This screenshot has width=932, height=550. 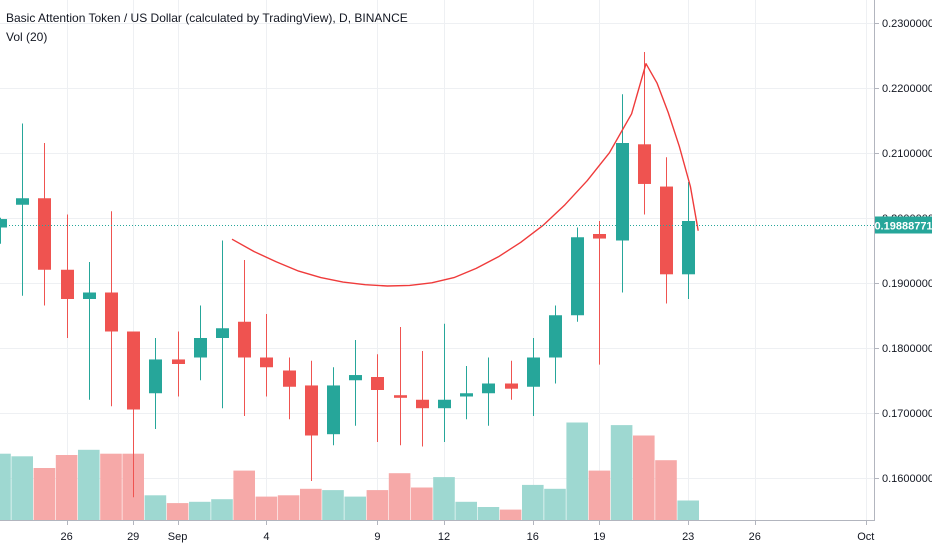 What do you see at coordinates (444, 537) in the screenshot?
I see `time-tick-label: 12` at bounding box center [444, 537].